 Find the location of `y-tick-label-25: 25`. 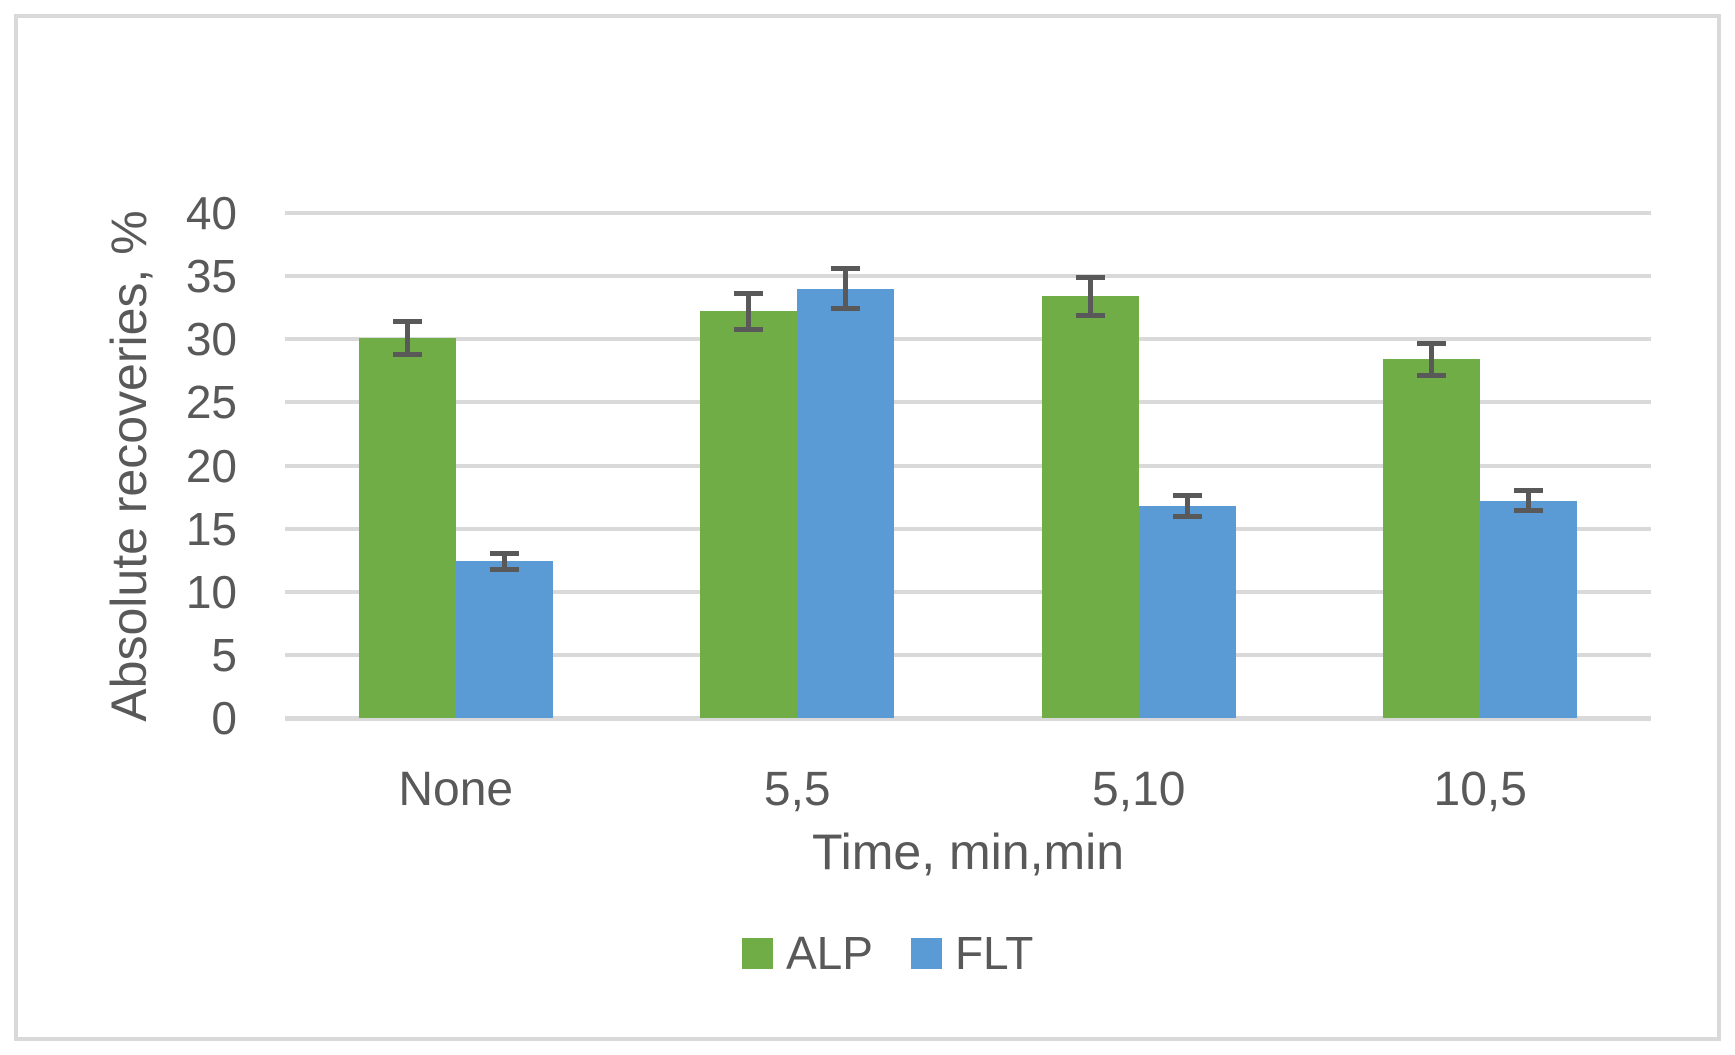

y-tick-label-25: 25 is located at coordinates (211, 402).